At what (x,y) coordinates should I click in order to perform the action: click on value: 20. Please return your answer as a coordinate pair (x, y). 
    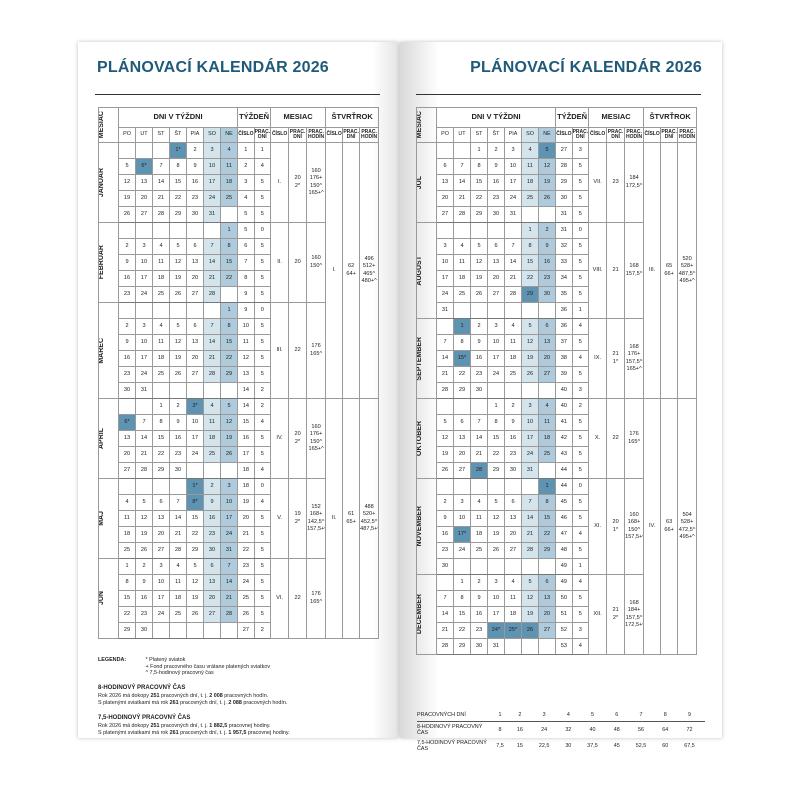
    Looking at the image, I should click on (297, 261).